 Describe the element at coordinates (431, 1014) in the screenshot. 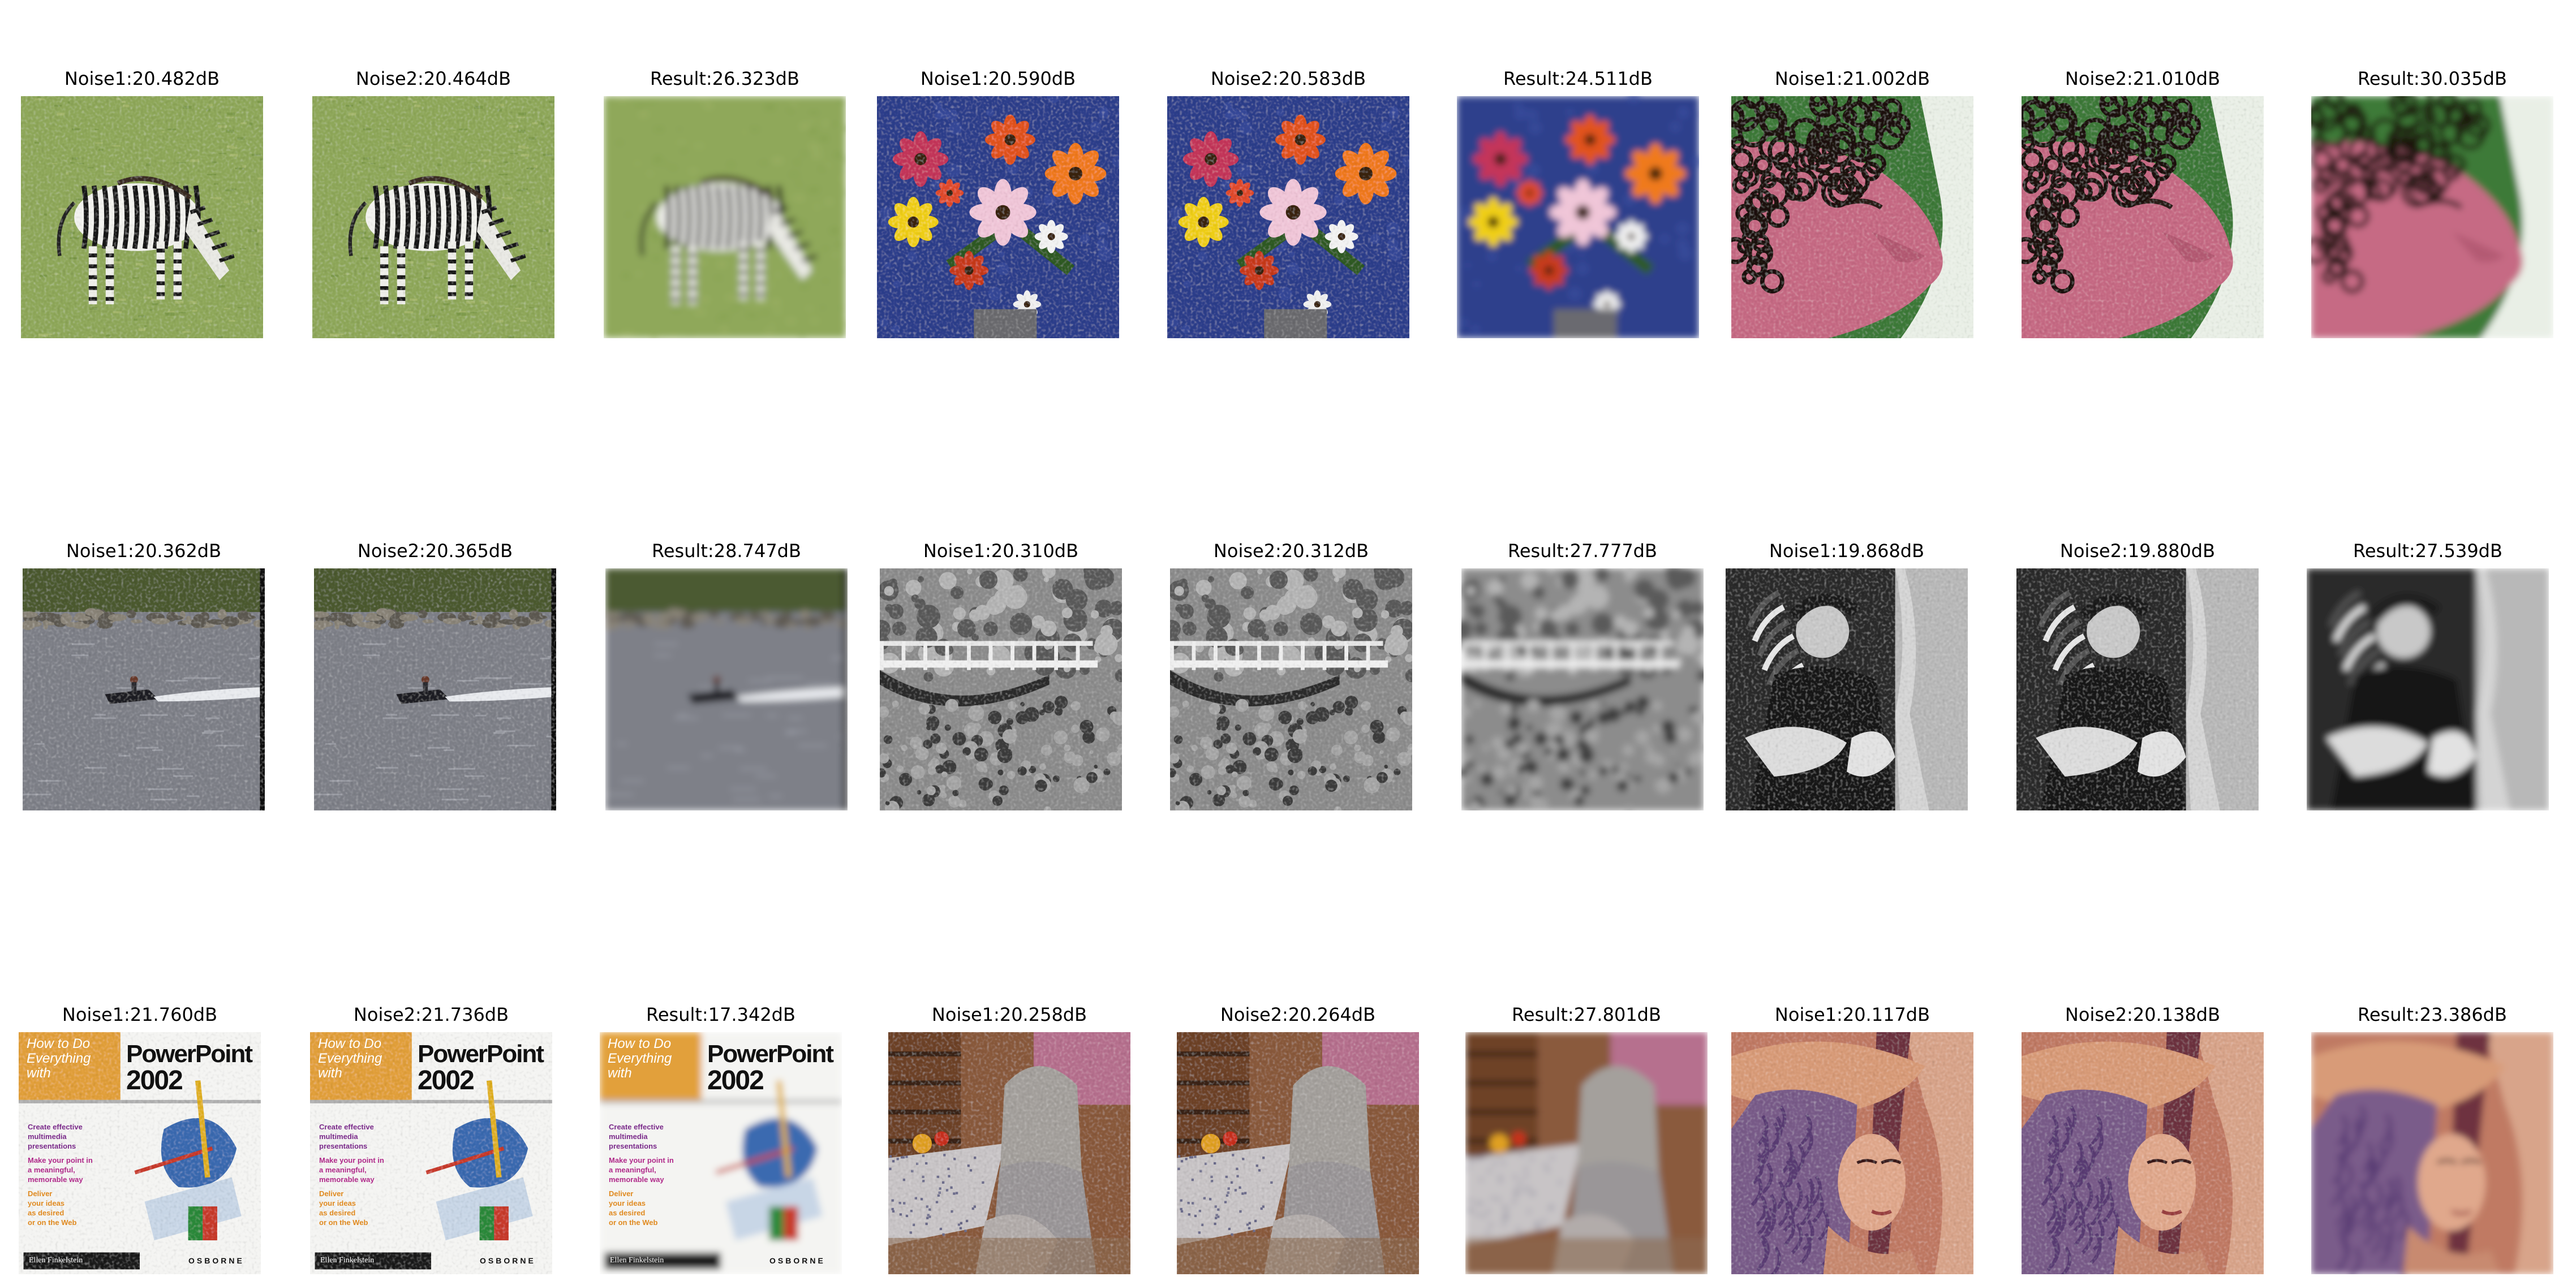

I see `panel-caption: Noise2:21.736dB` at that location.